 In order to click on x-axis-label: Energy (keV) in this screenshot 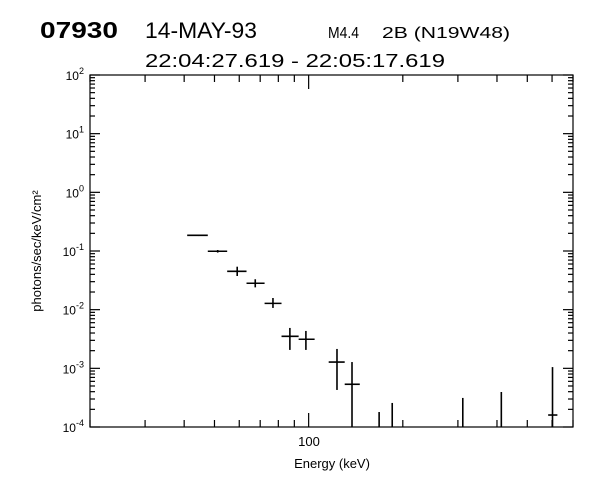, I will do `click(332, 463)`.